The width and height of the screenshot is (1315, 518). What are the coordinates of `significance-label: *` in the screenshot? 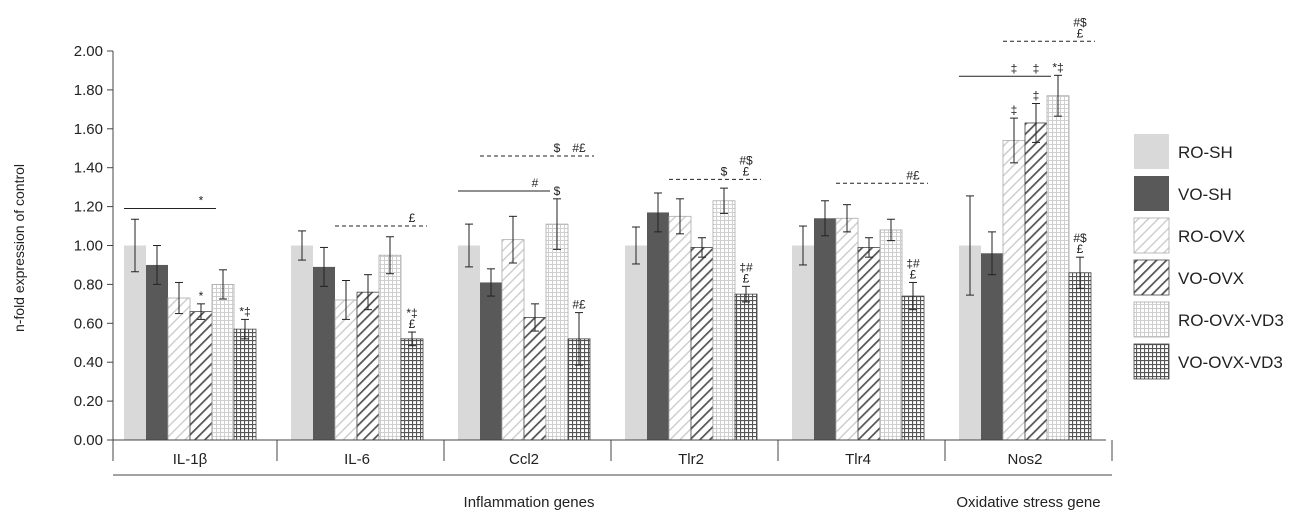 It's located at (201, 296).